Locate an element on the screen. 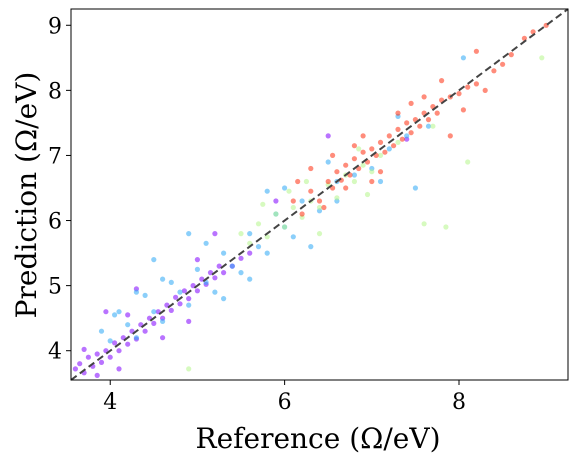 This screenshot has height=462, width=577. x-axis-label: Reference (Ω/eV) is located at coordinates (317, 438).